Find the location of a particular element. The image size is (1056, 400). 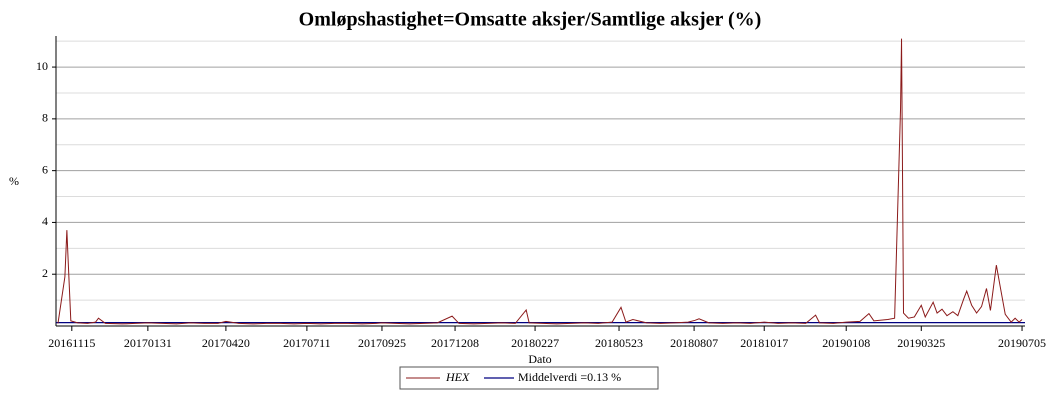

y-tick-label: 8 is located at coordinates (45, 118).